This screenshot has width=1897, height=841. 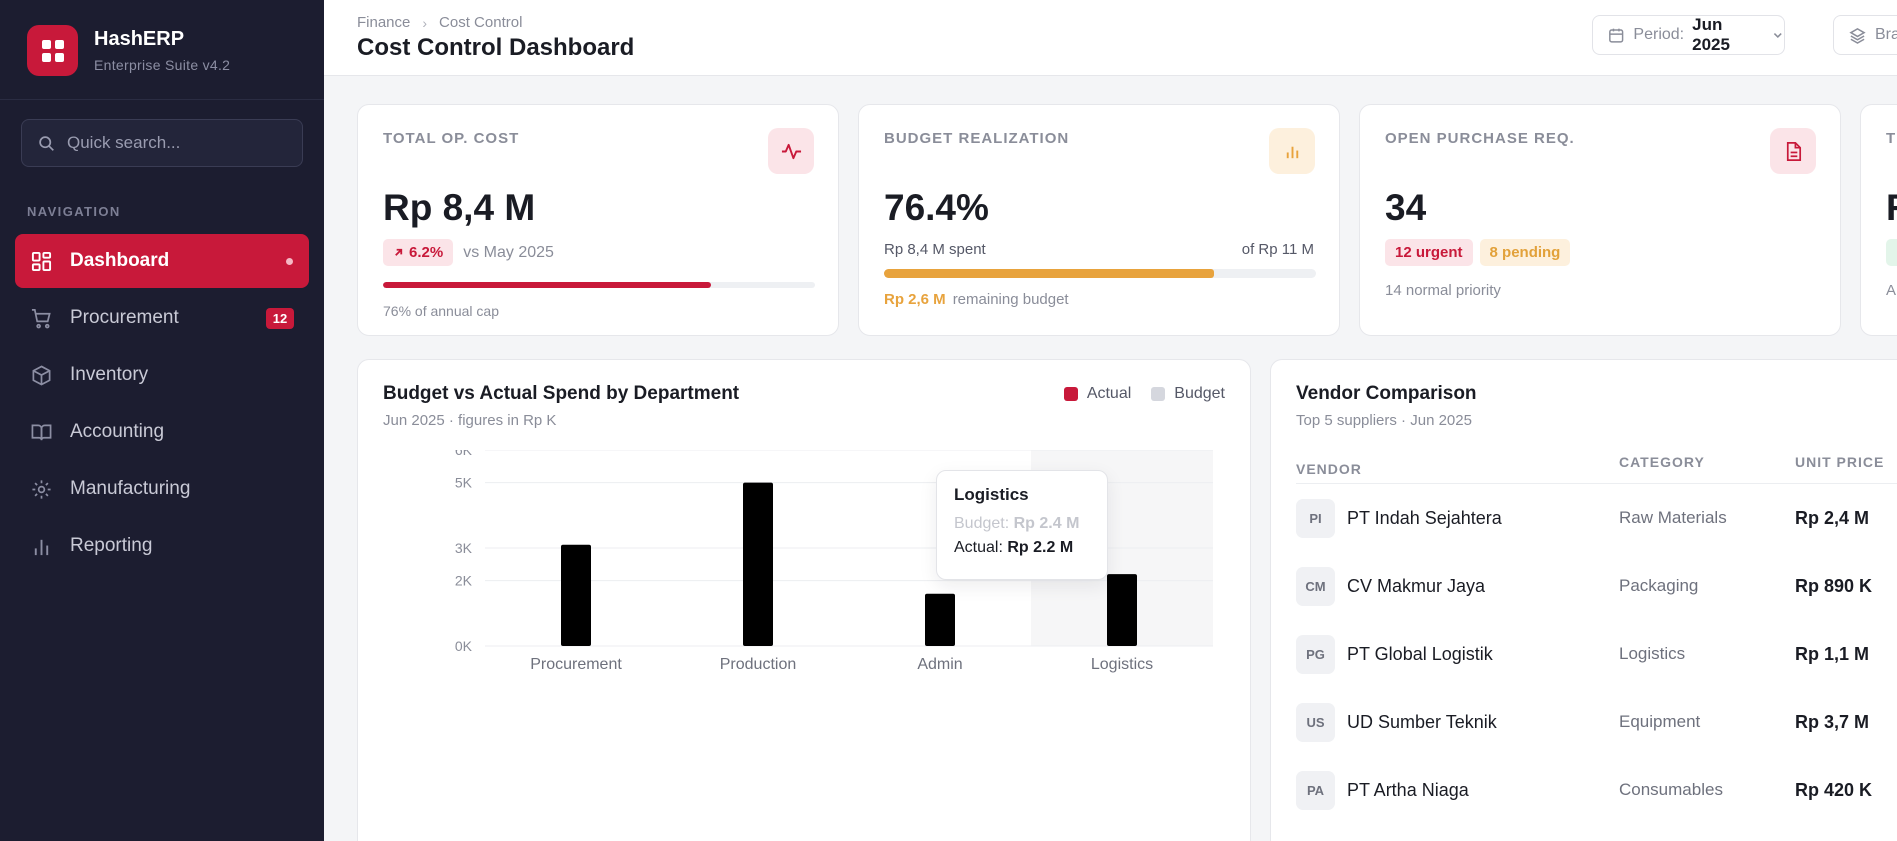 What do you see at coordinates (1793, 151) in the screenshot?
I see `document-icon` at bounding box center [1793, 151].